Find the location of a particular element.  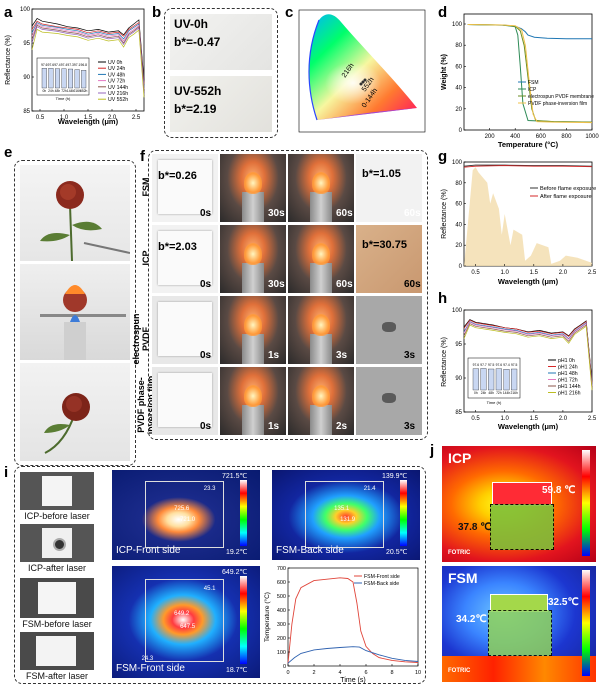

legend-entry-2: electrospun PVDF membrane is located at coordinates (561, 97).